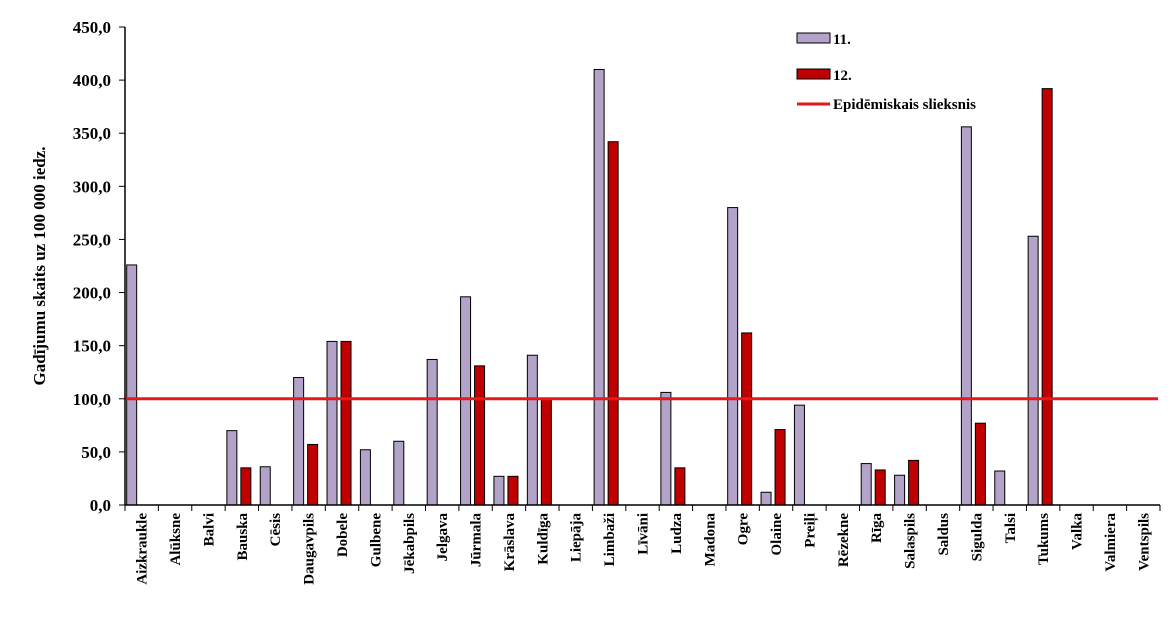  I want to click on x-tick-label: Valka, so click(1078, 531).